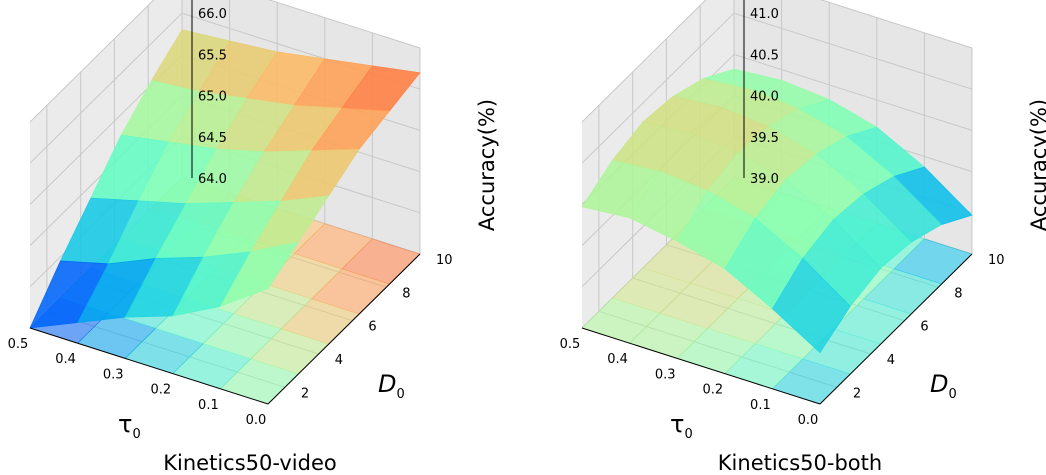  What do you see at coordinates (250, 463) in the screenshot?
I see `panel-caption: Kinetics50-video` at bounding box center [250, 463].